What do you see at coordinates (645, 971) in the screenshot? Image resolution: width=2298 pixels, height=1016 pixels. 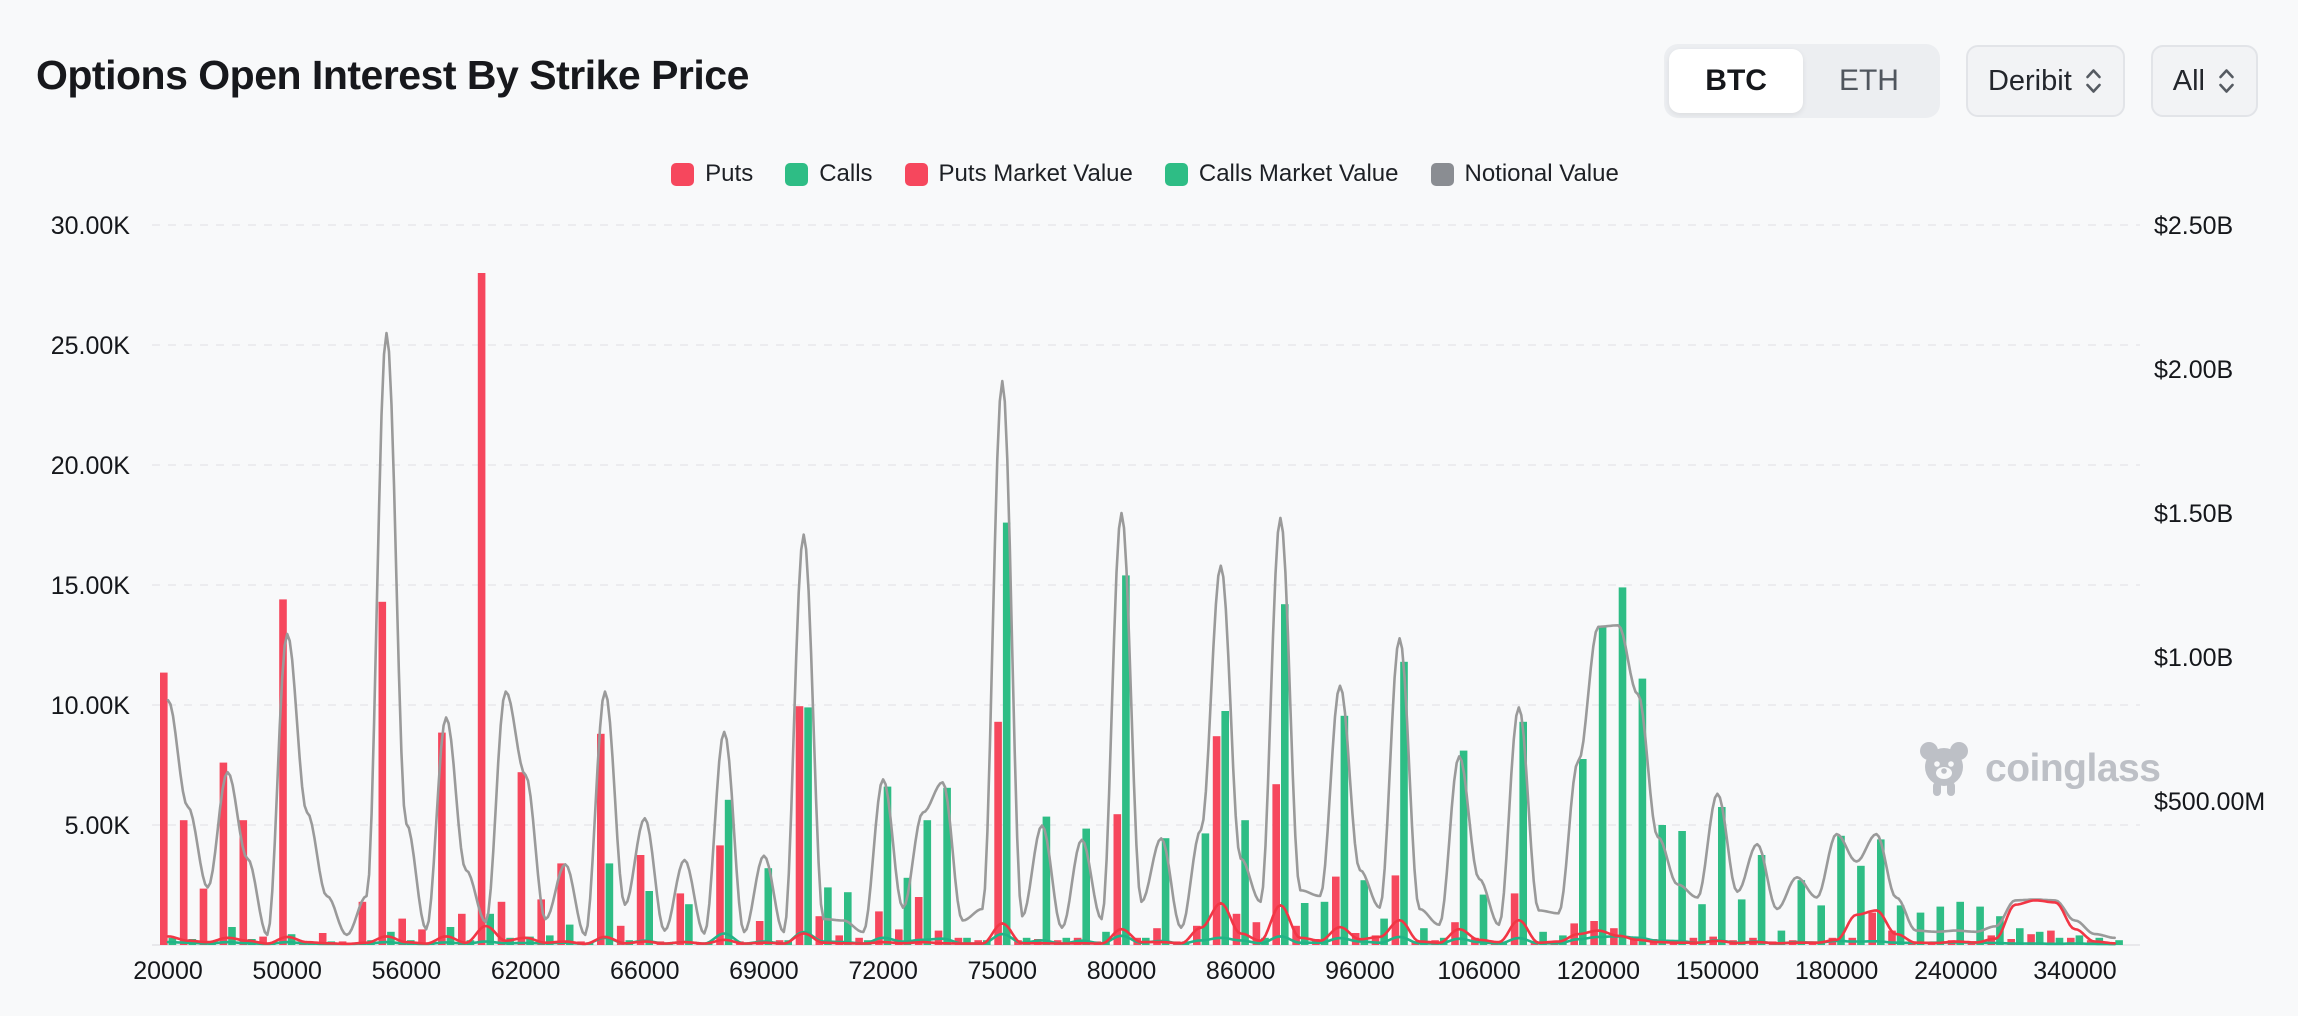 I see `svg-text: 66000` at bounding box center [645, 971].